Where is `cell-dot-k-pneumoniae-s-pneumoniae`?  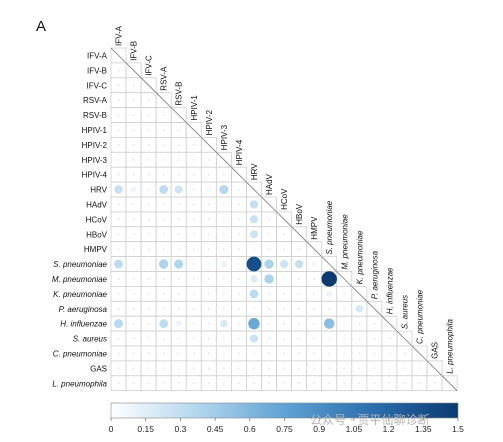
cell-dot-k-pneumoniae-s-pneumoniae is located at coordinates (329, 293).